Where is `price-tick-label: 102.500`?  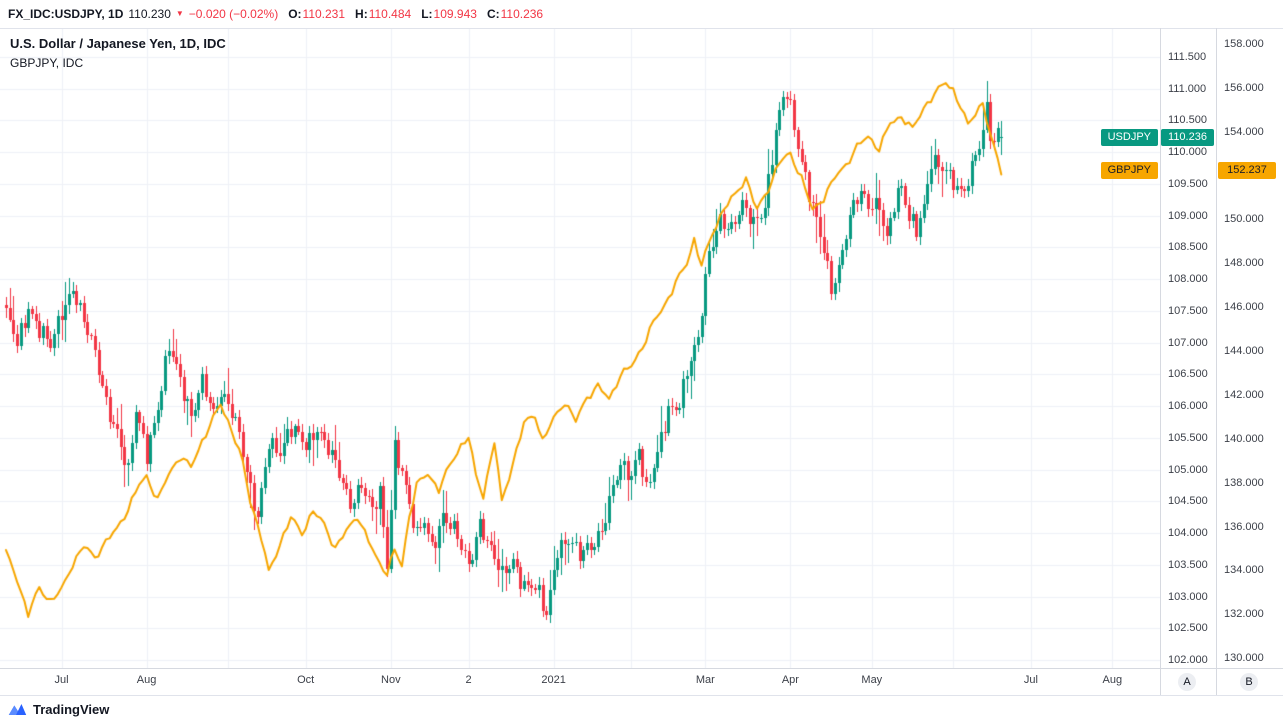
price-tick-label: 102.500 is located at coordinates (1188, 628).